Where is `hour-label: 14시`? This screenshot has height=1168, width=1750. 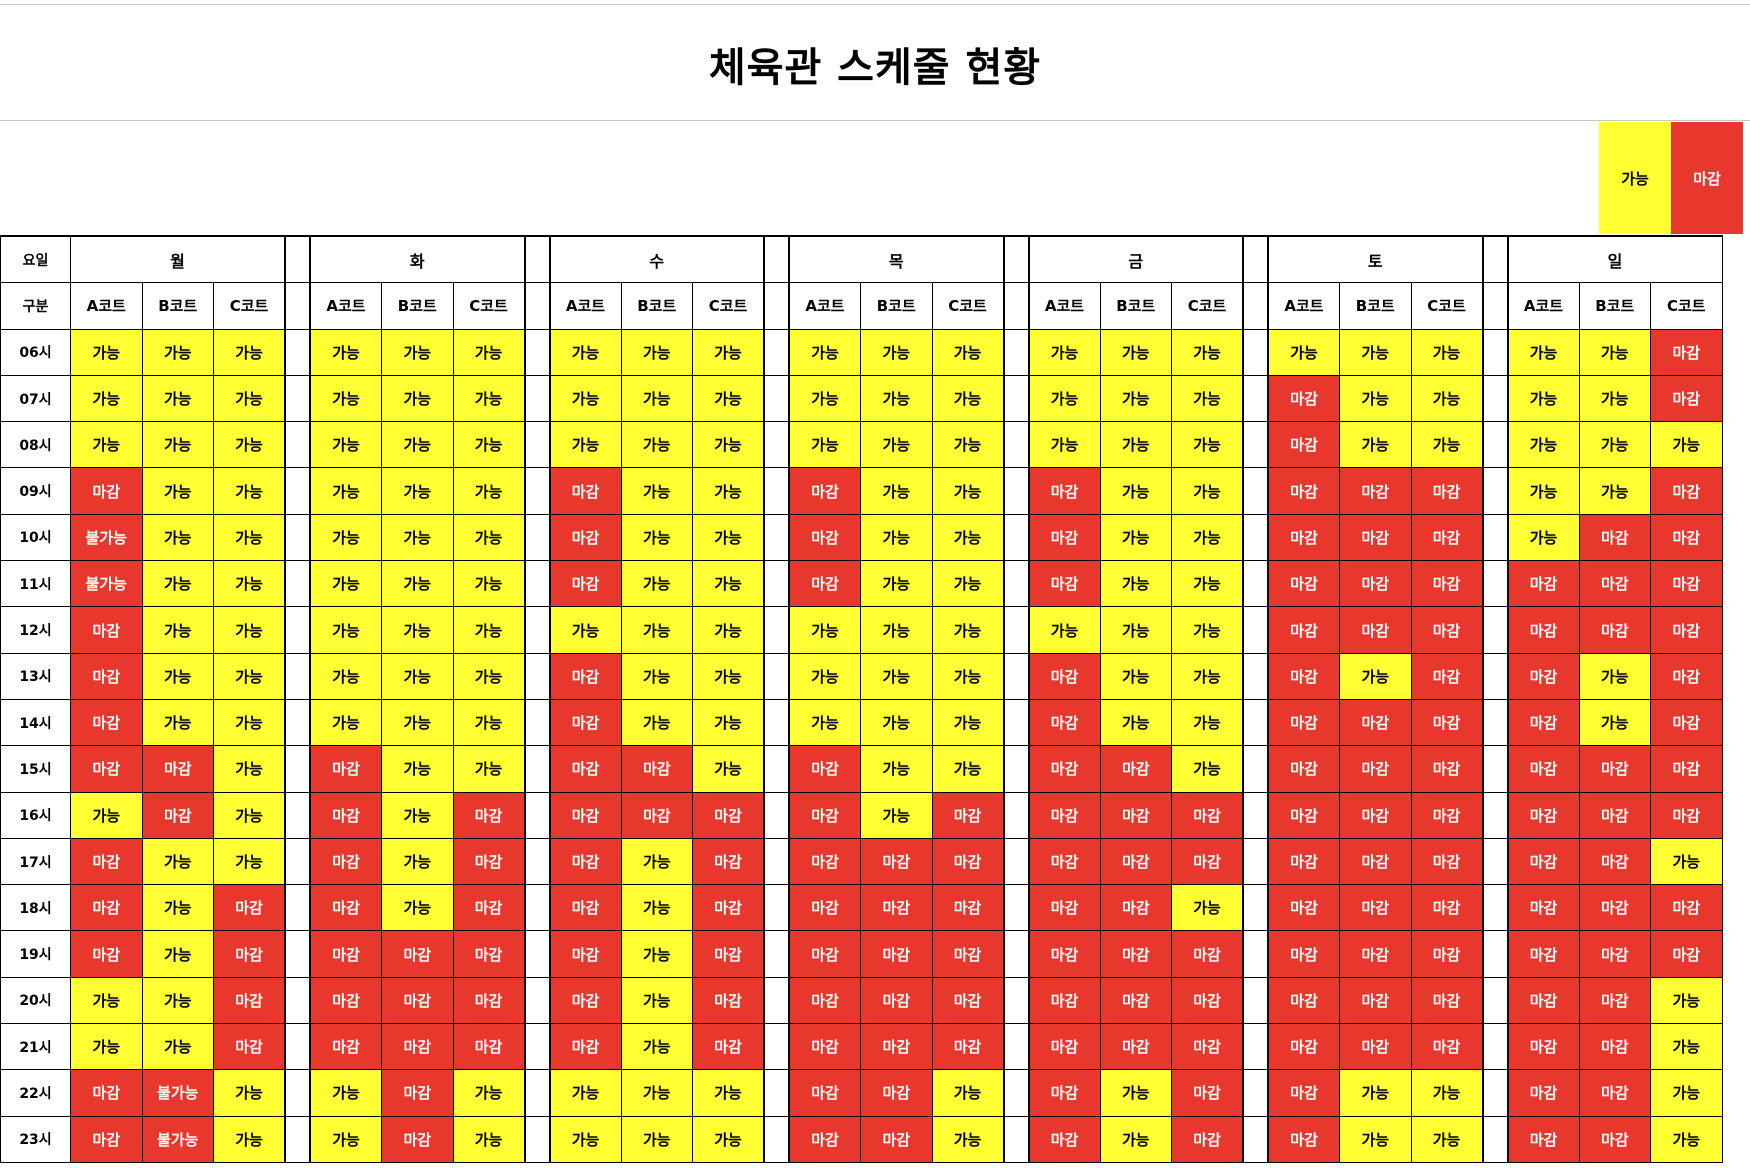
hour-label: 14시 is located at coordinates (35, 722).